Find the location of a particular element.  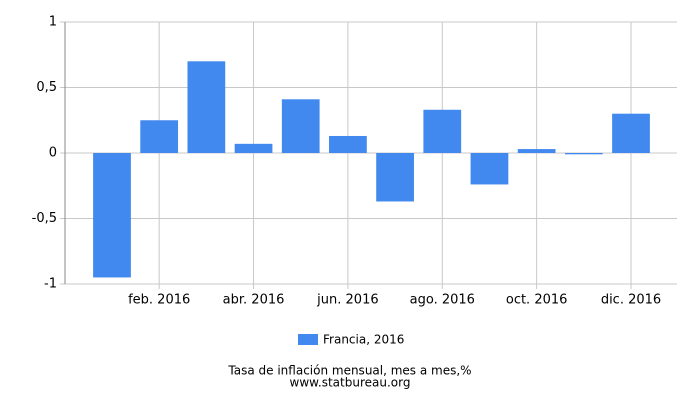

x-tick-label: dic. 2016 is located at coordinates (631, 300).